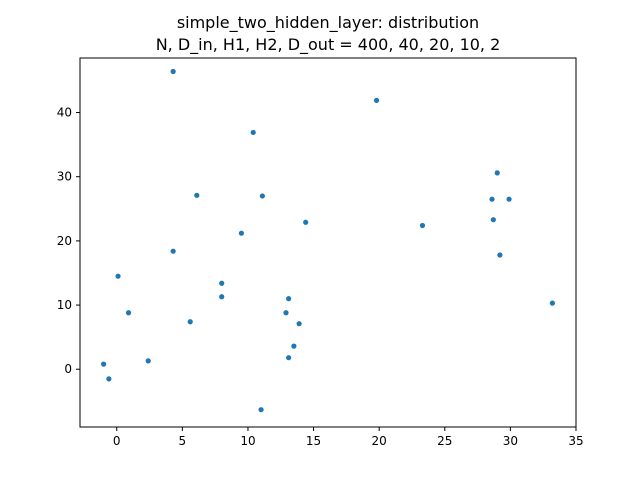  I want to click on x-tick-label: 30, so click(510, 441).